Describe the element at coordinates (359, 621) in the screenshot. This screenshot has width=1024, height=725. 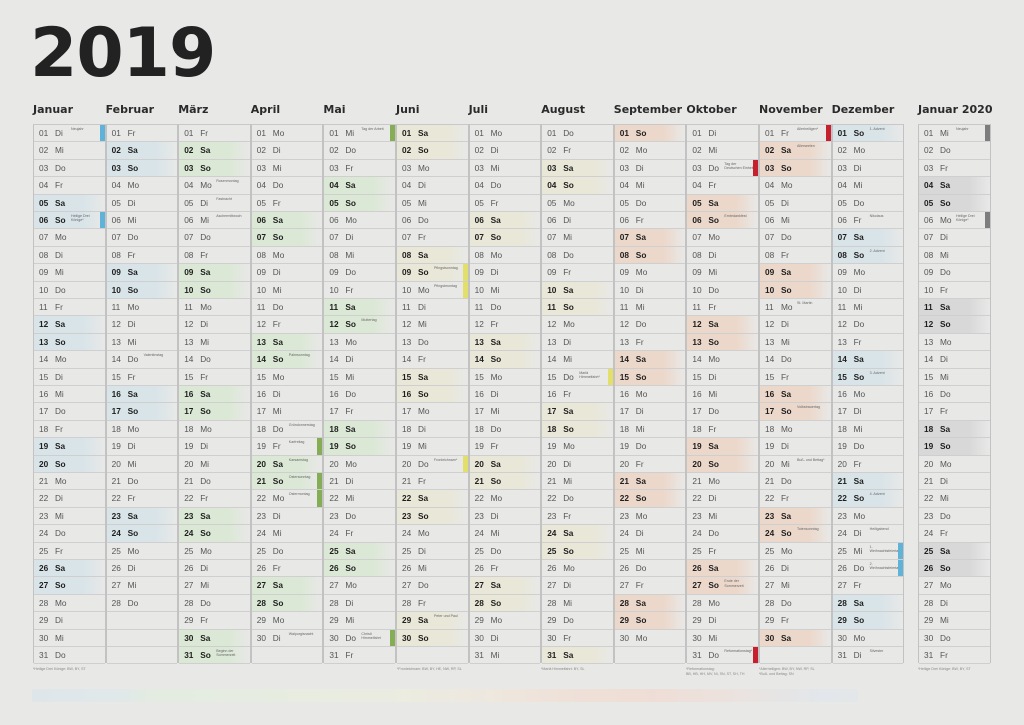
I see `day-cell: 29 Mi` at that location.